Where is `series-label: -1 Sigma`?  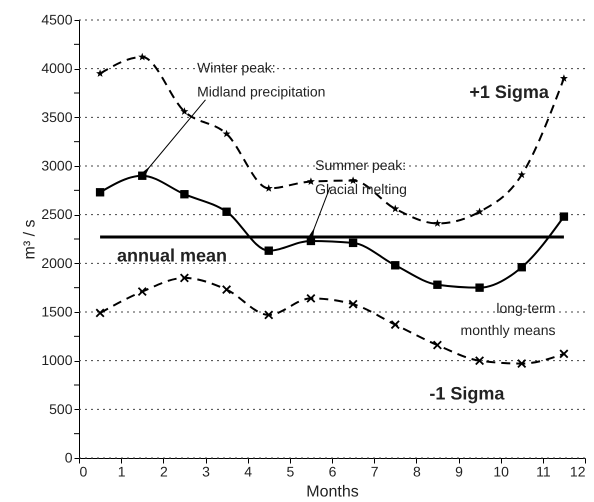
series-label: -1 Sigma is located at coordinates (467, 394).